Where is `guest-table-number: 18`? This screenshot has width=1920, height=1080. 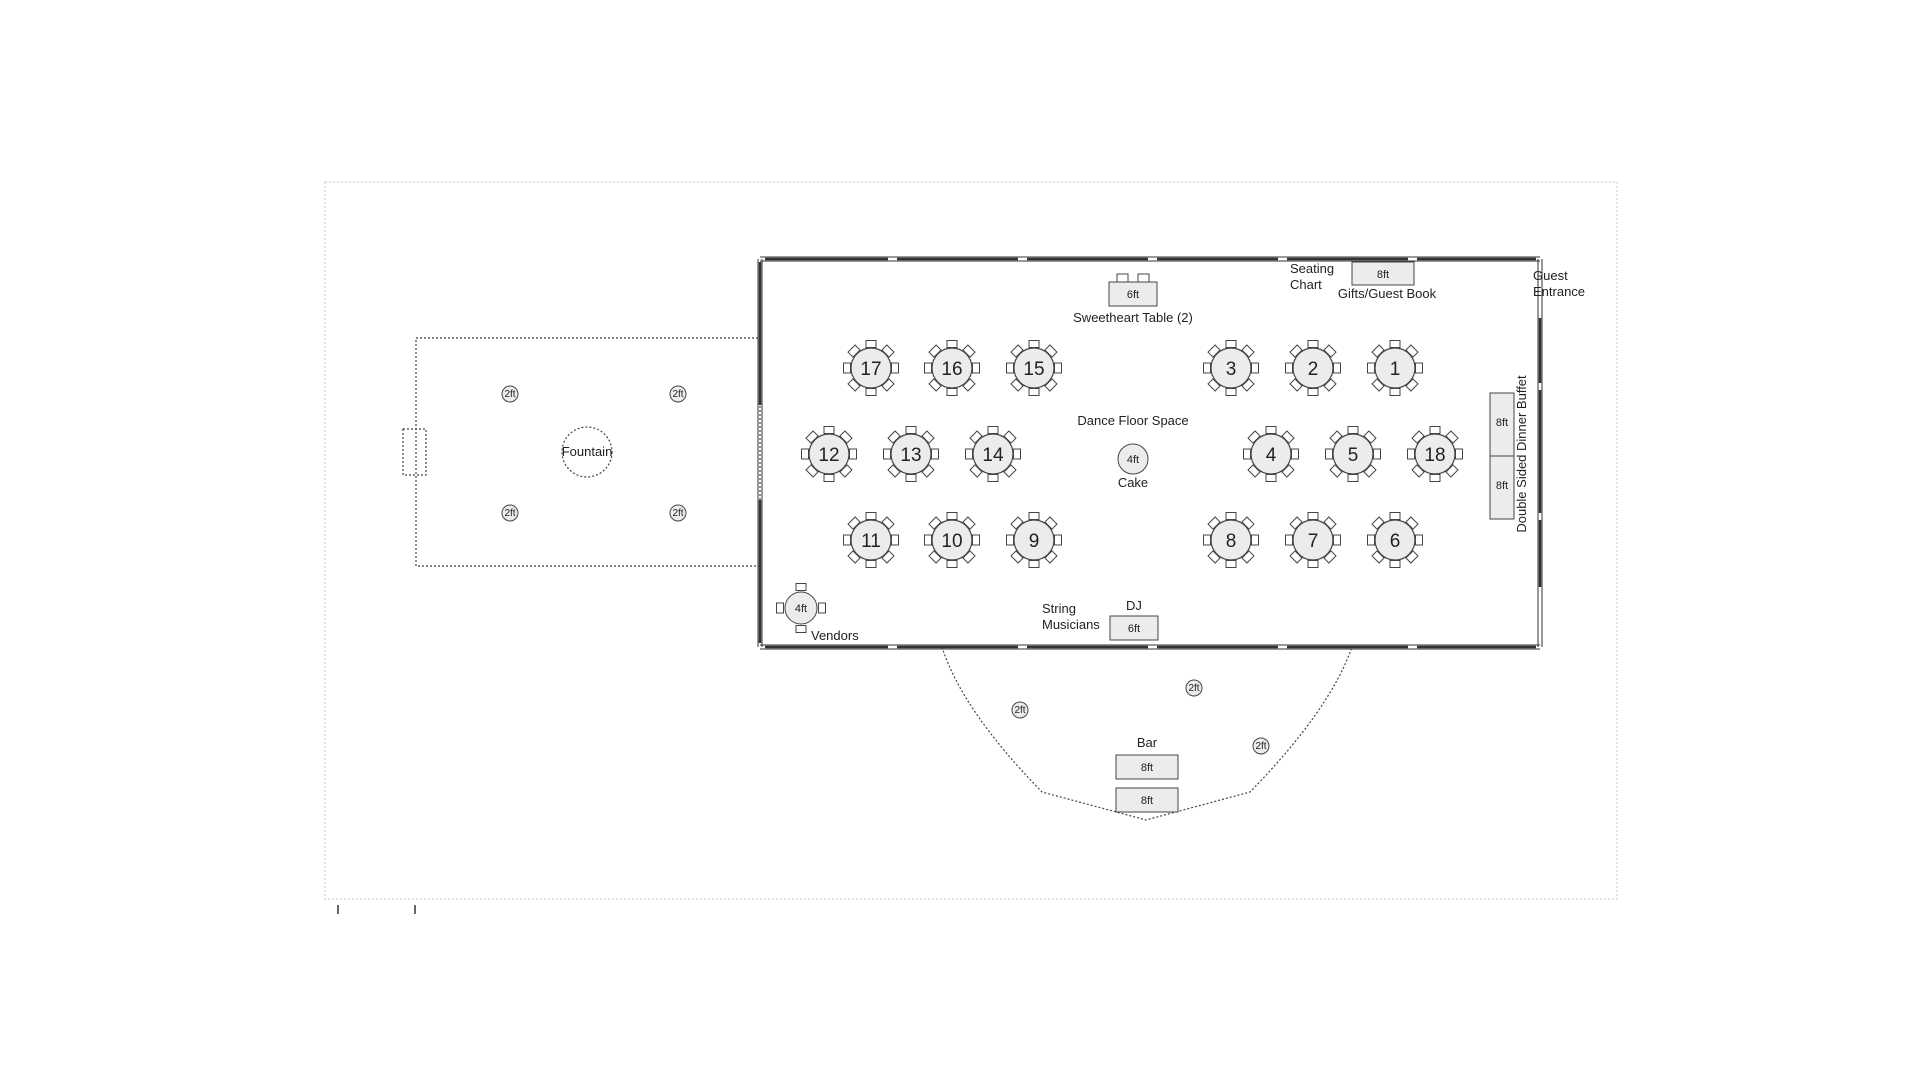 guest-table-number: 18 is located at coordinates (1434, 455).